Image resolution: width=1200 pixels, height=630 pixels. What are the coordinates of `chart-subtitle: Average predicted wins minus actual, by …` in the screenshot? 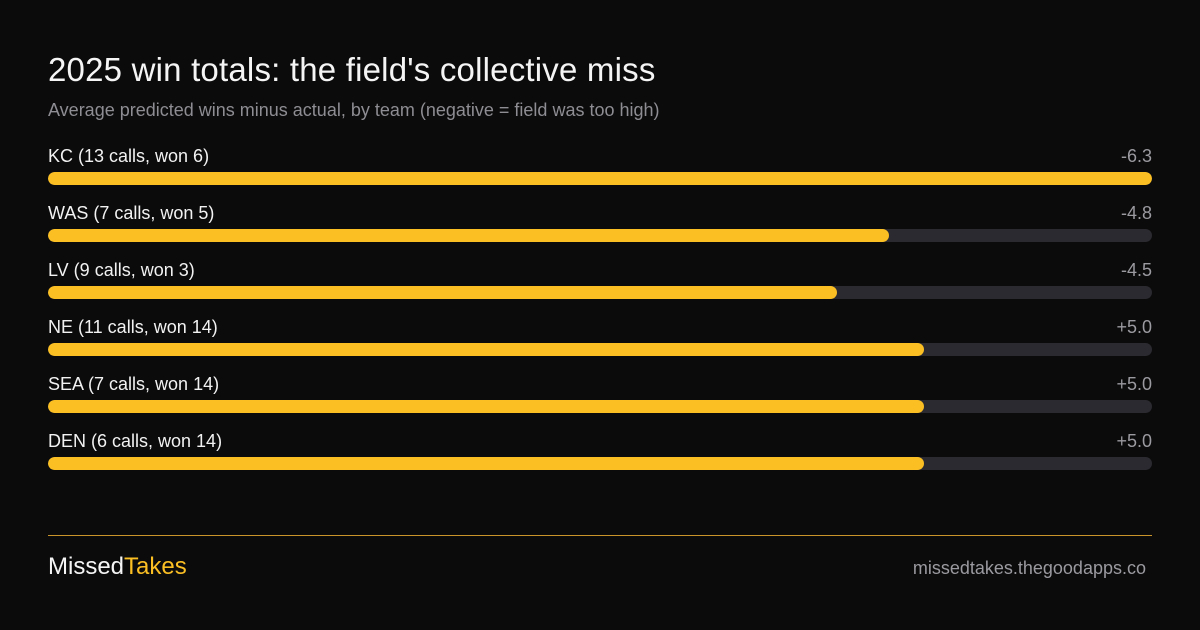 It's located at (354, 110).